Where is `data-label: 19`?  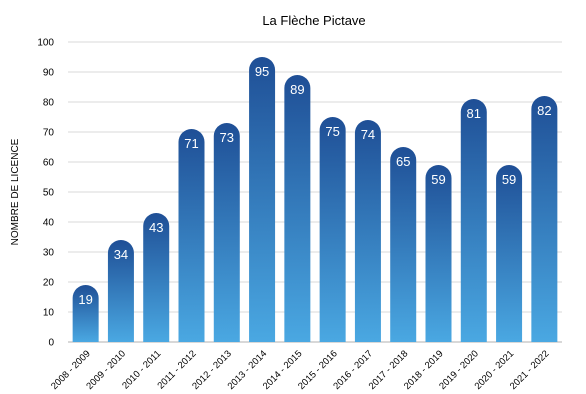
data-label: 19 is located at coordinates (85, 299).